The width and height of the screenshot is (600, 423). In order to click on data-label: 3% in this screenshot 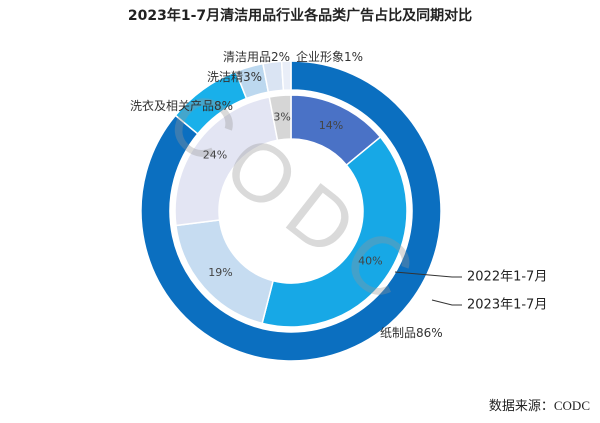, I will do `click(281, 116)`.